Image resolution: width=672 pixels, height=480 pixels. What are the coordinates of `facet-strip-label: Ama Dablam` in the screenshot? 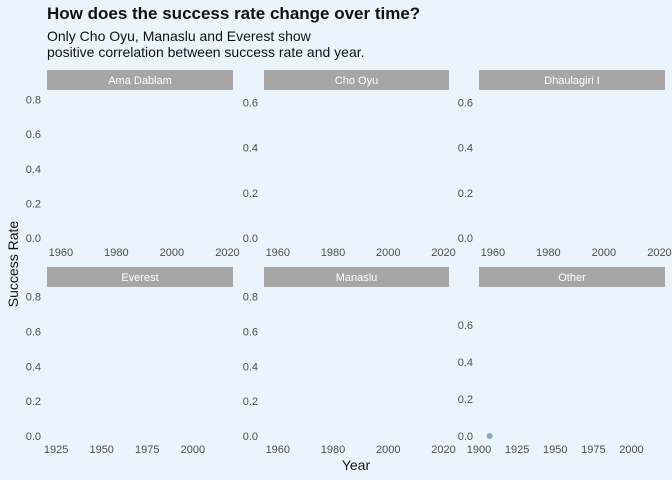 It's located at (140, 81).